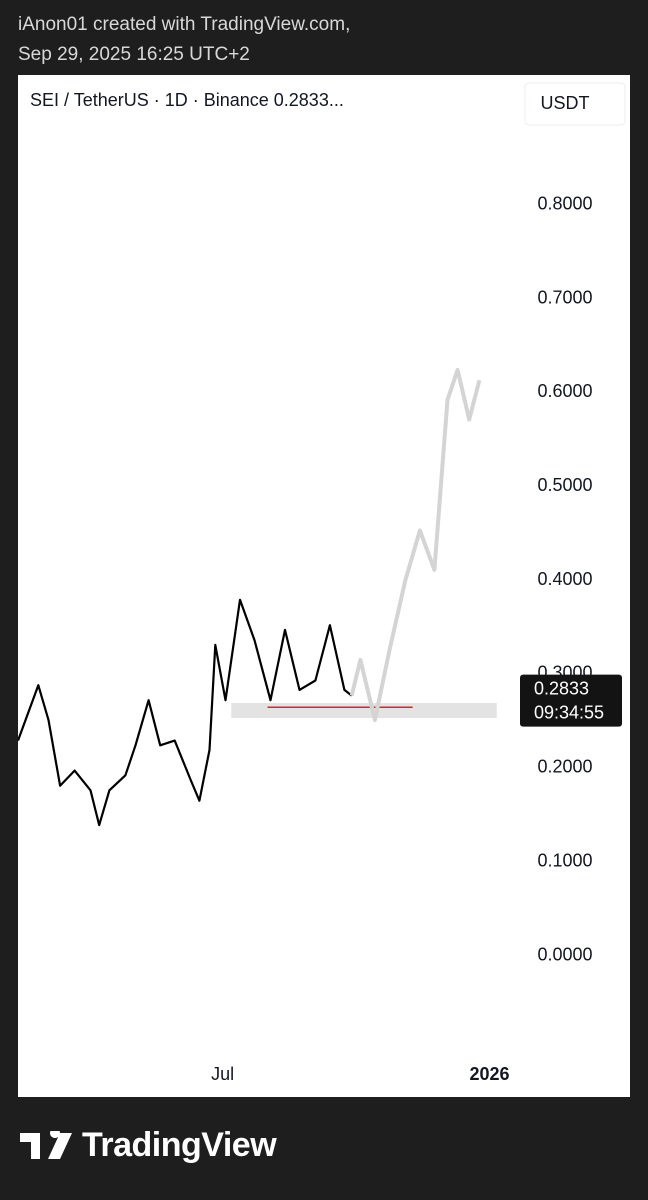 The height and width of the screenshot is (1200, 648). Describe the element at coordinates (46, 1144) in the screenshot. I see `brand-logo` at that location.